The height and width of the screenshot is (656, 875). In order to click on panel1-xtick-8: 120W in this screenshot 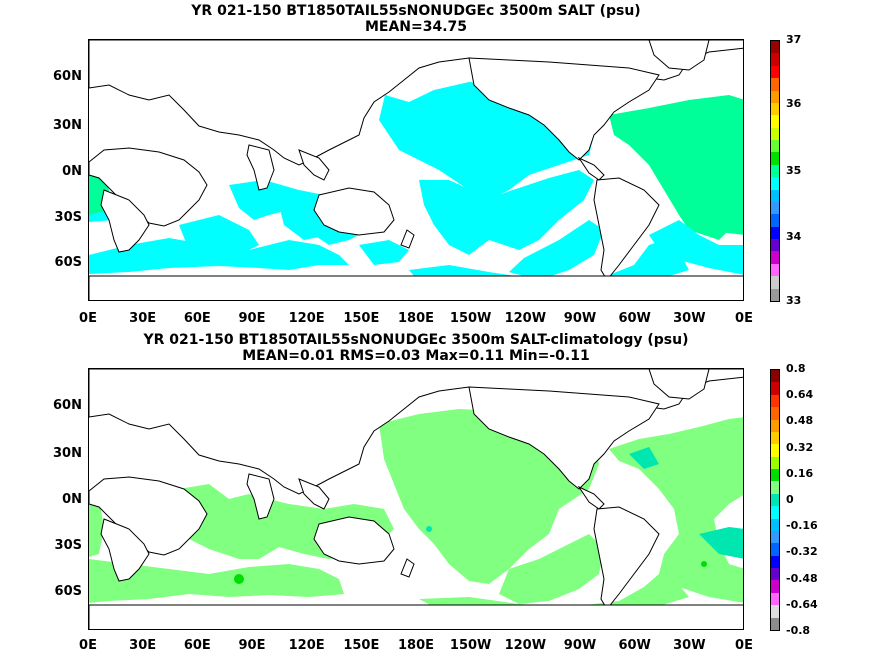, I will do `click(525, 318)`.